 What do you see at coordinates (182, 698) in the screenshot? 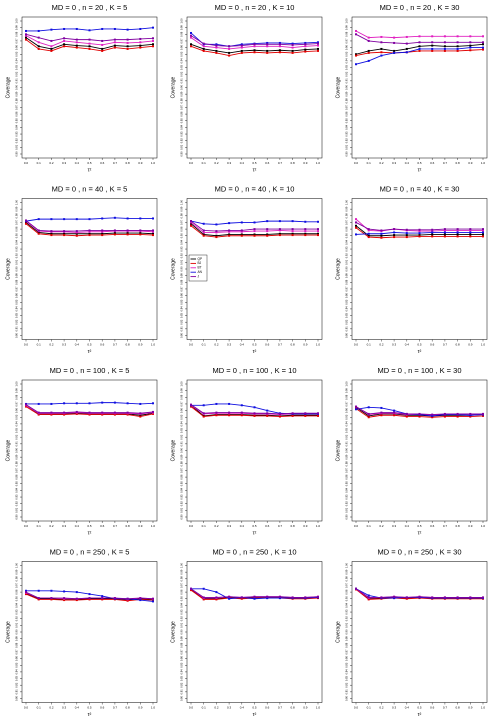
I see `y-tick-label: 0.80` at bounding box center [182, 698].